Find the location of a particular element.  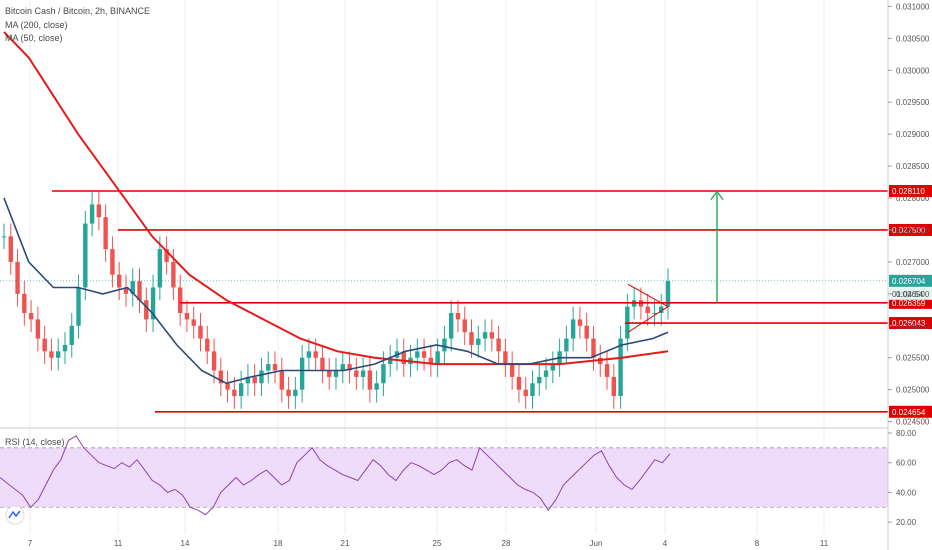

target-arrow-head is located at coordinates (717, 195).